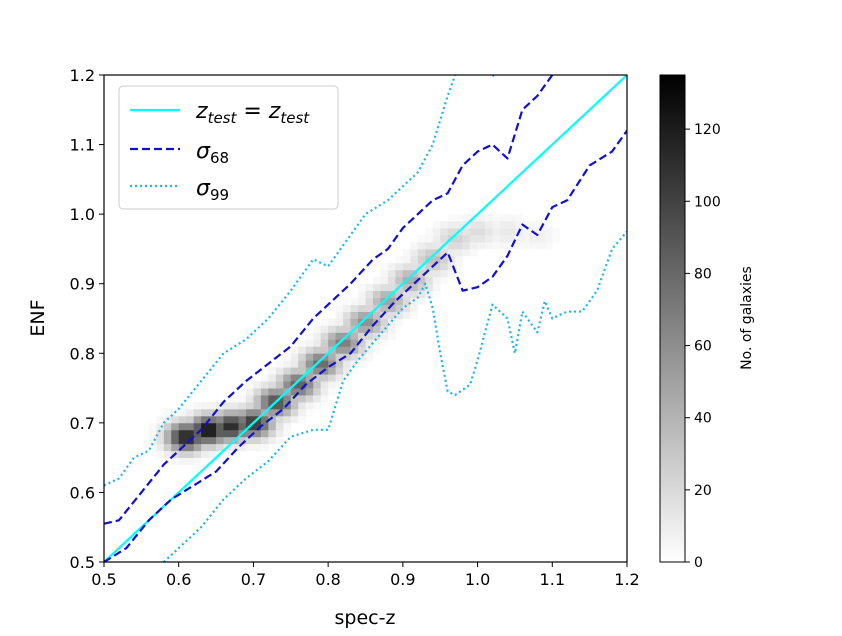 Image resolution: width=842 pixels, height=636 pixels. What do you see at coordinates (82, 75) in the screenshot?
I see `y-tick-label: 1.2` at bounding box center [82, 75].